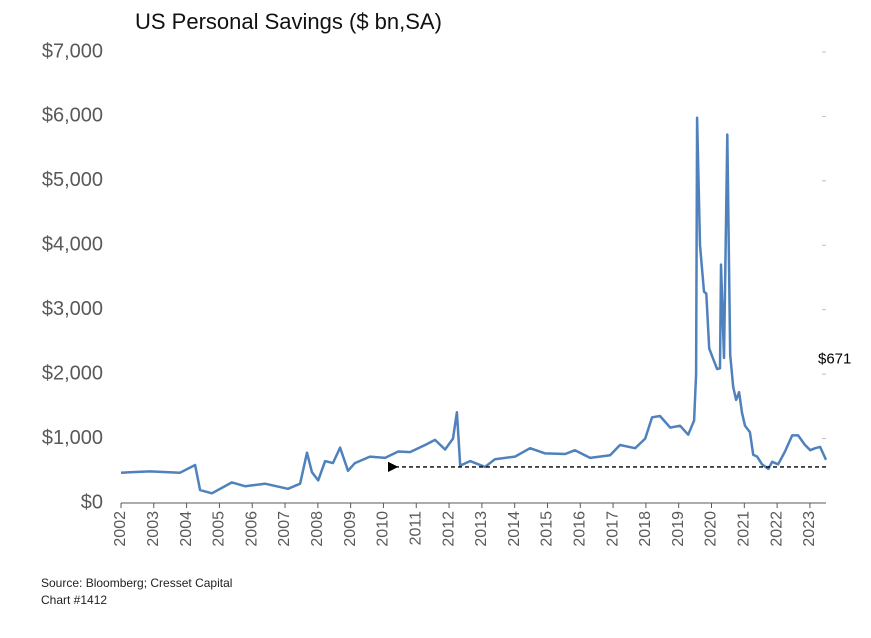  I want to click on x-tick-label: 2021, so click(744, 529).